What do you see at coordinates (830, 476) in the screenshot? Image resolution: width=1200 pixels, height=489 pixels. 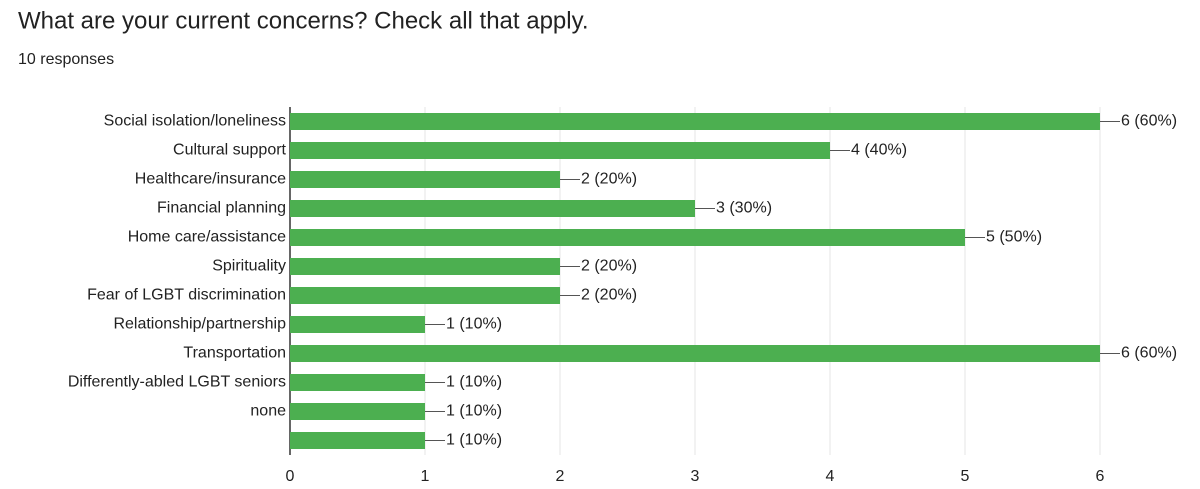 I see `x-tick-label: 4` at bounding box center [830, 476].